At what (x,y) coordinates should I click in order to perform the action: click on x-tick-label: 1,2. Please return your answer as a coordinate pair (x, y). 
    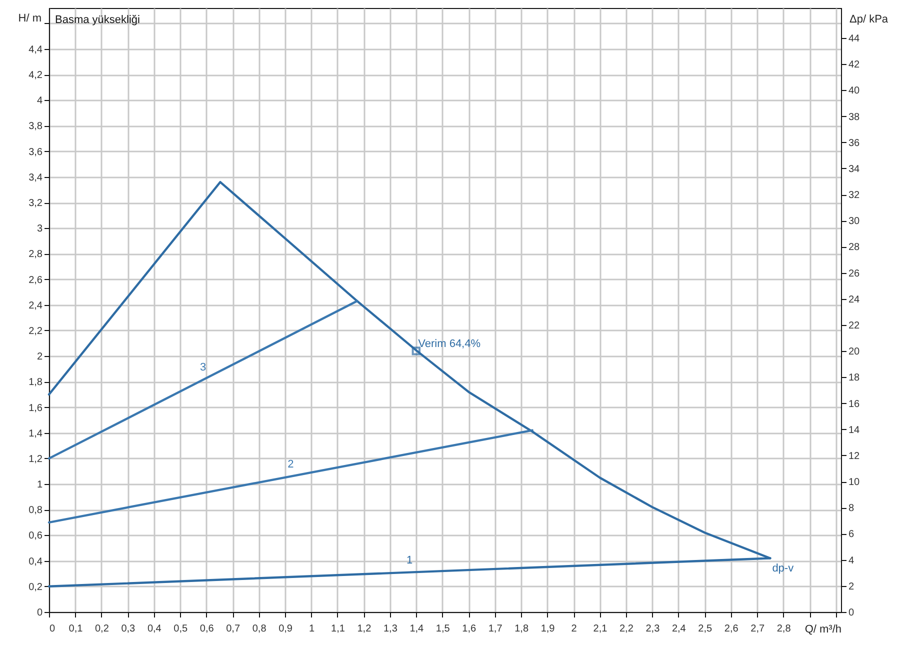
    Looking at the image, I should click on (364, 629).